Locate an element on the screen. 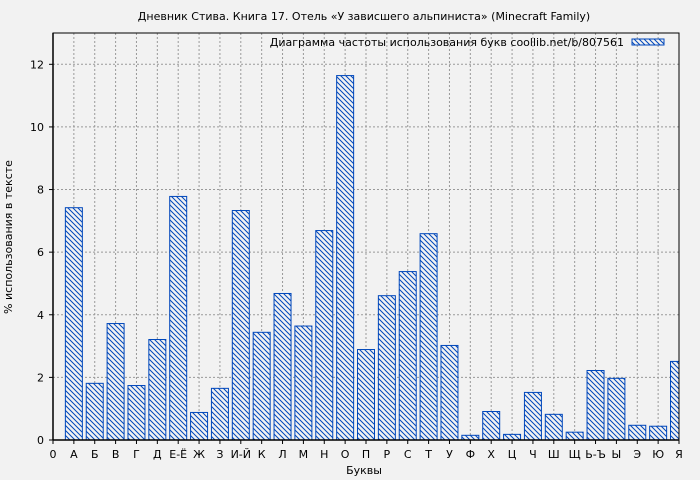 This screenshot has width=700, height=480. x-tick-label: З is located at coordinates (219, 454).